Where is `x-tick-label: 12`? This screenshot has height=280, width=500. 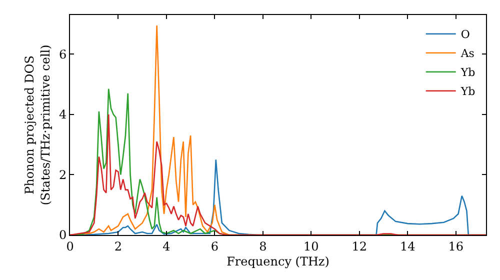
x-tick-label: 12 is located at coordinates (360, 246).